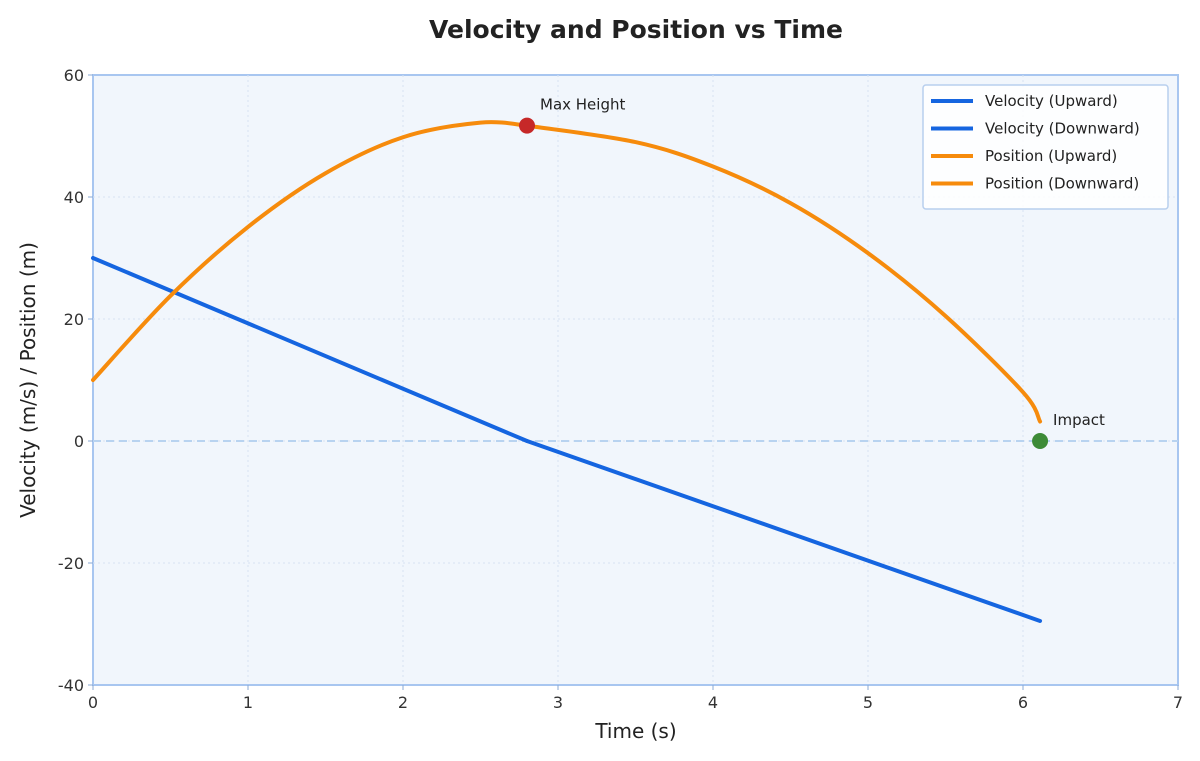 The height and width of the screenshot is (761, 1200). I want to click on chart-title: Velocity and Position vs Time, so click(636, 29).